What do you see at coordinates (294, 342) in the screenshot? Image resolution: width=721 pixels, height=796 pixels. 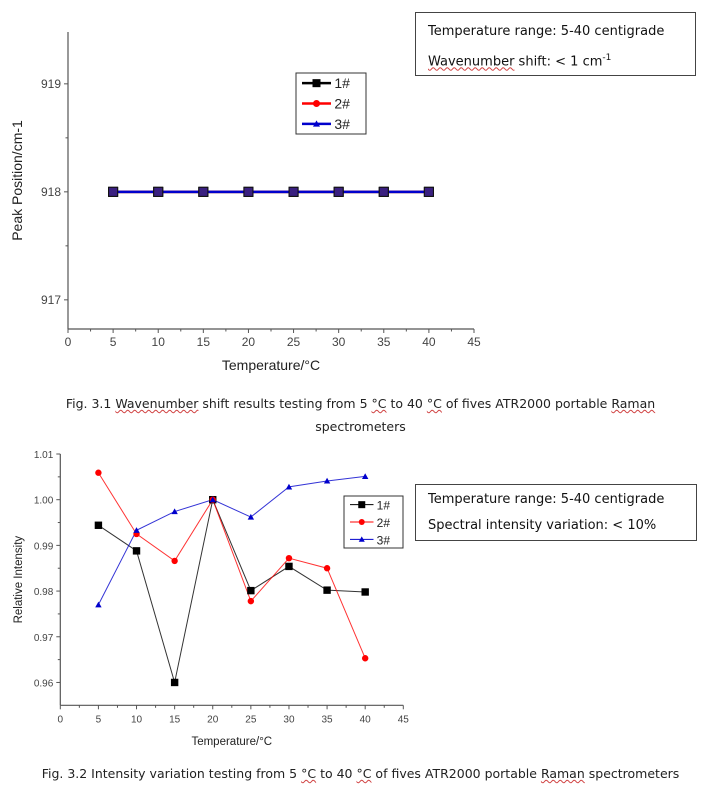 I see `chart1-x-tick-label: 25` at bounding box center [294, 342].